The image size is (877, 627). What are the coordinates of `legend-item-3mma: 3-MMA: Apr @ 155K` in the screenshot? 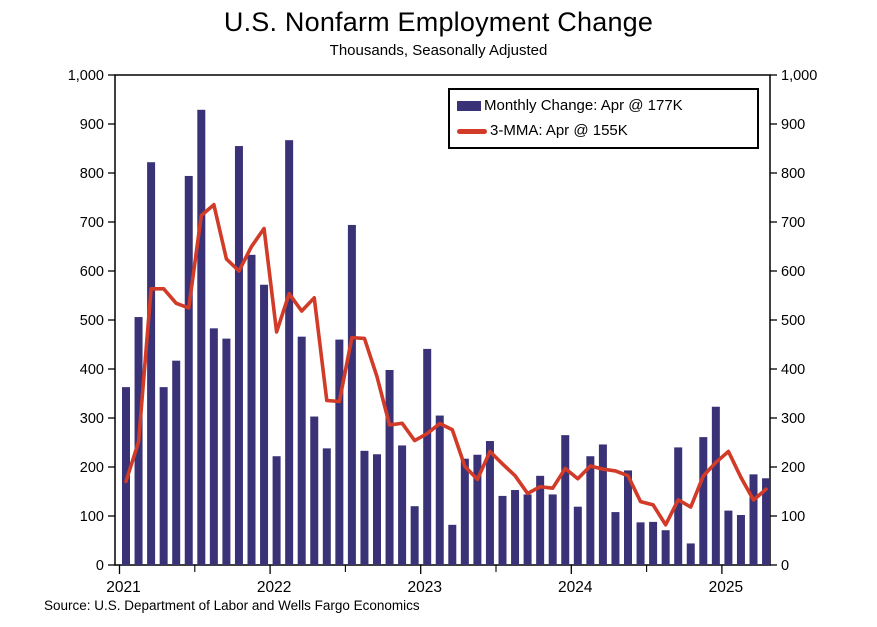 It's located at (604, 131).